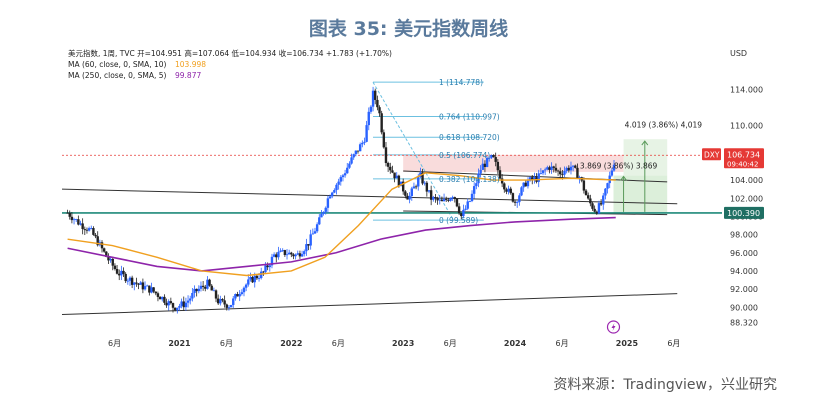 The width and height of the screenshot is (817, 405). What do you see at coordinates (623, 178) in the screenshot?
I see `measure-arrow-lower-head` at bounding box center [623, 178].